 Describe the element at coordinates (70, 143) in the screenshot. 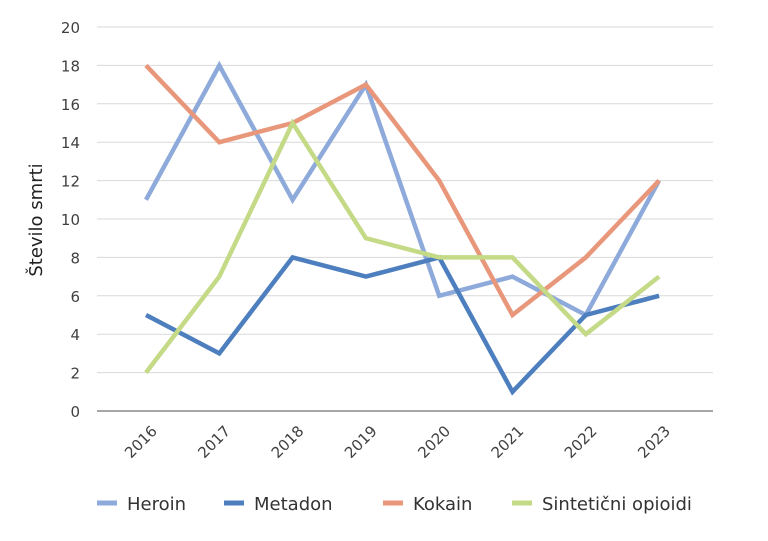

I see `y-tick-label: 14` at that location.